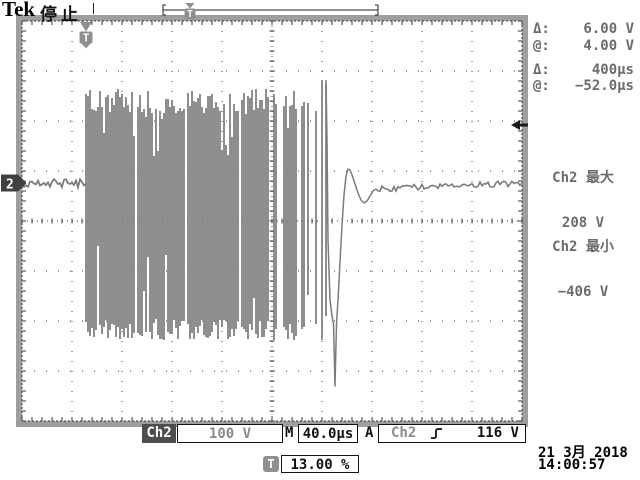 This screenshot has width=640, height=480. Describe the element at coordinates (572, 465) in the screenshot. I see `time-readout: 14:00:57` at that location.